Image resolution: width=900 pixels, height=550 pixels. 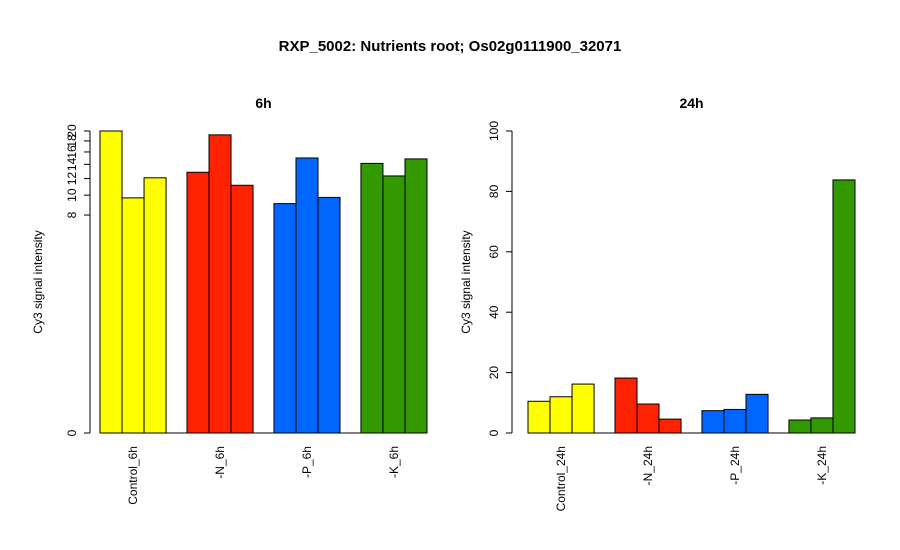 What do you see at coordinates (220, 462) in the screenshot?
I see `x-tick-label: -N_6h` at bounding box center [220, 462].